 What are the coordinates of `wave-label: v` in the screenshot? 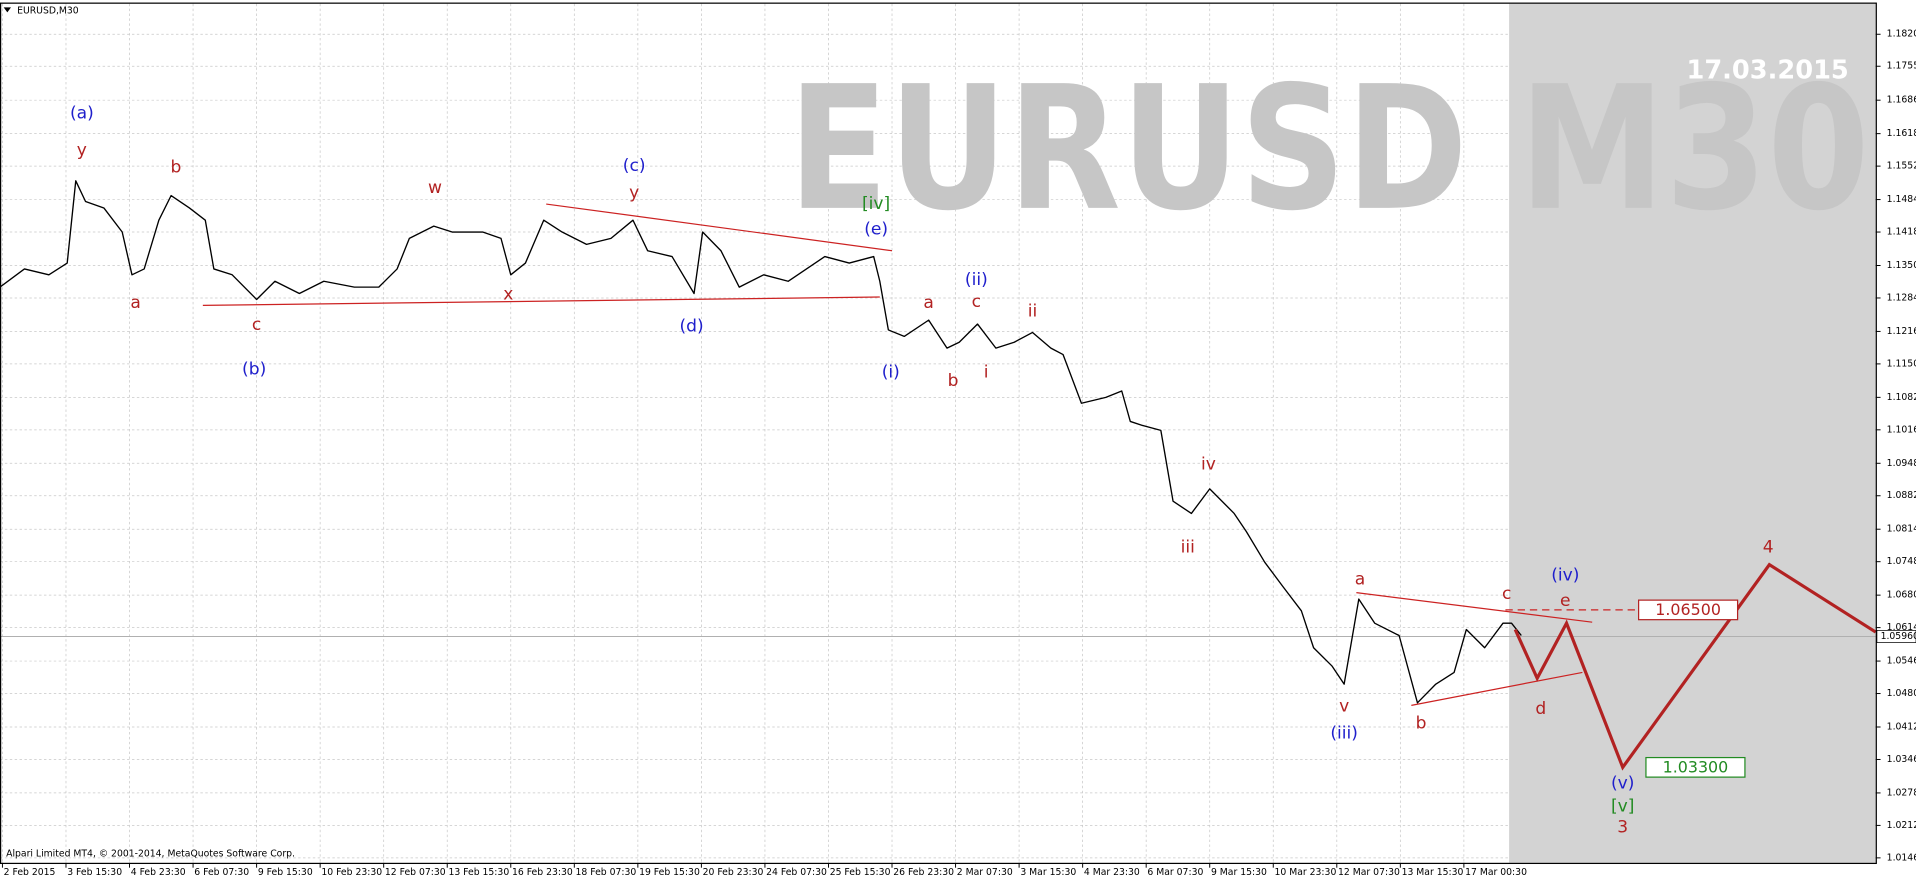 It's located at (1344, 706).